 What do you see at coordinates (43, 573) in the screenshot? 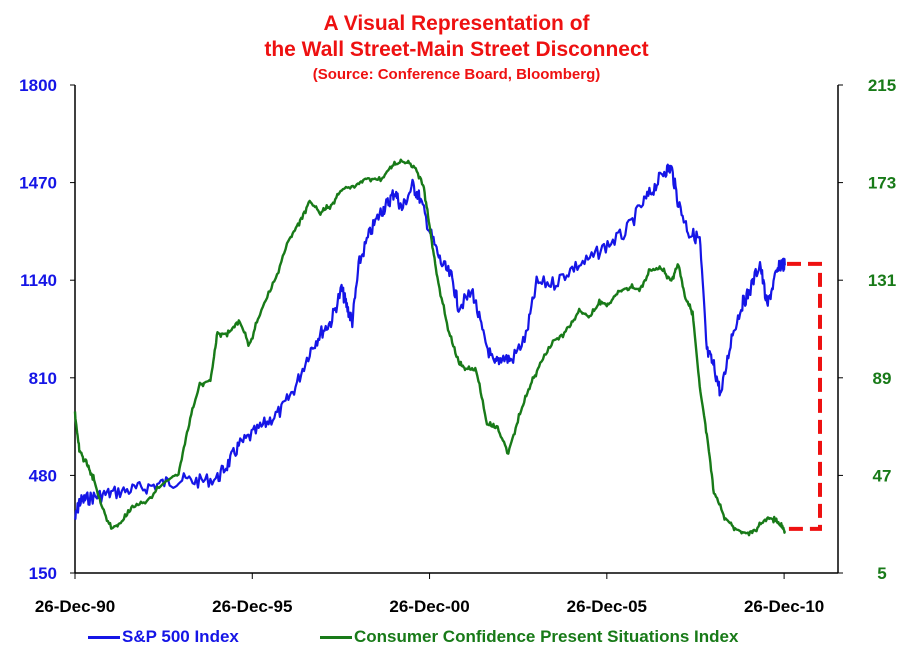
I see `y-left-tick-label: 150` at bounding box center [43, 573].